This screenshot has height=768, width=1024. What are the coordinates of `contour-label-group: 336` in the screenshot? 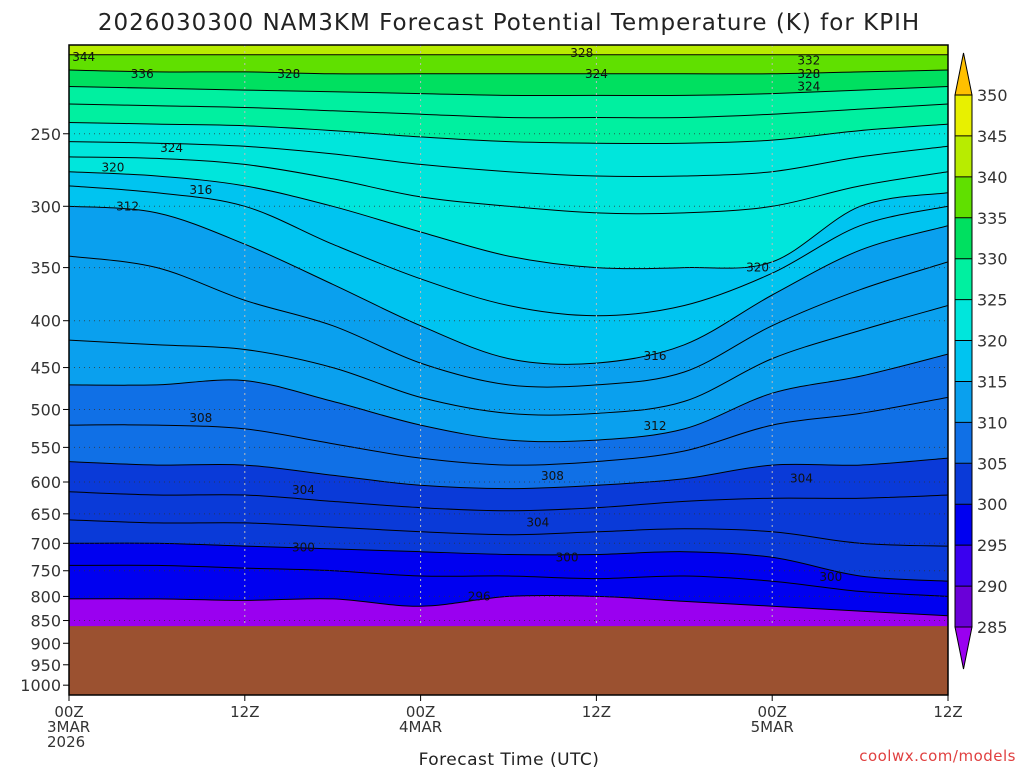 It's located at (142, 74).